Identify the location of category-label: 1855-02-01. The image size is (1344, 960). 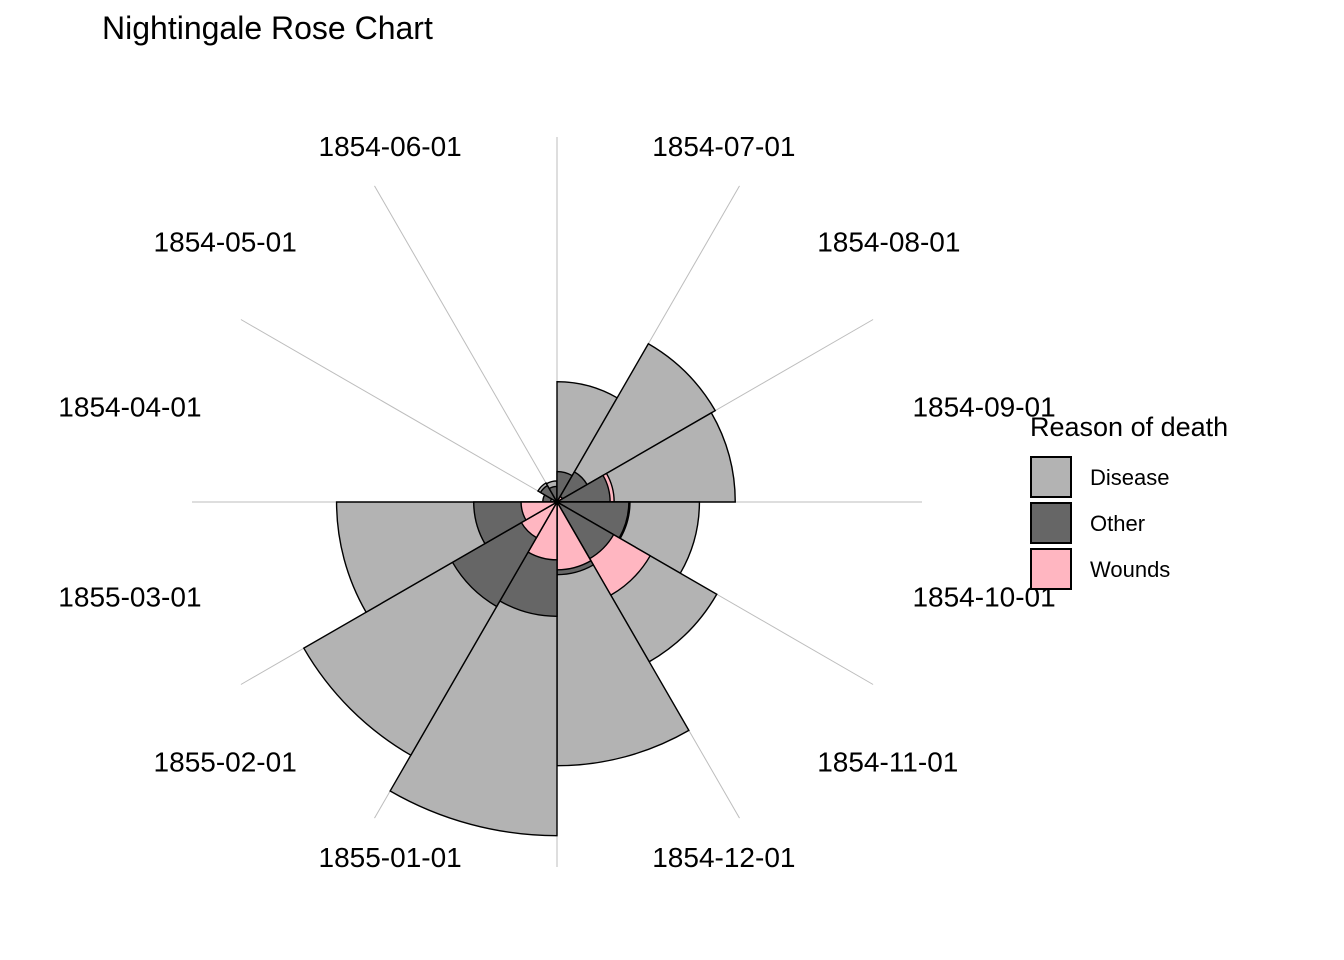
(225, 762).